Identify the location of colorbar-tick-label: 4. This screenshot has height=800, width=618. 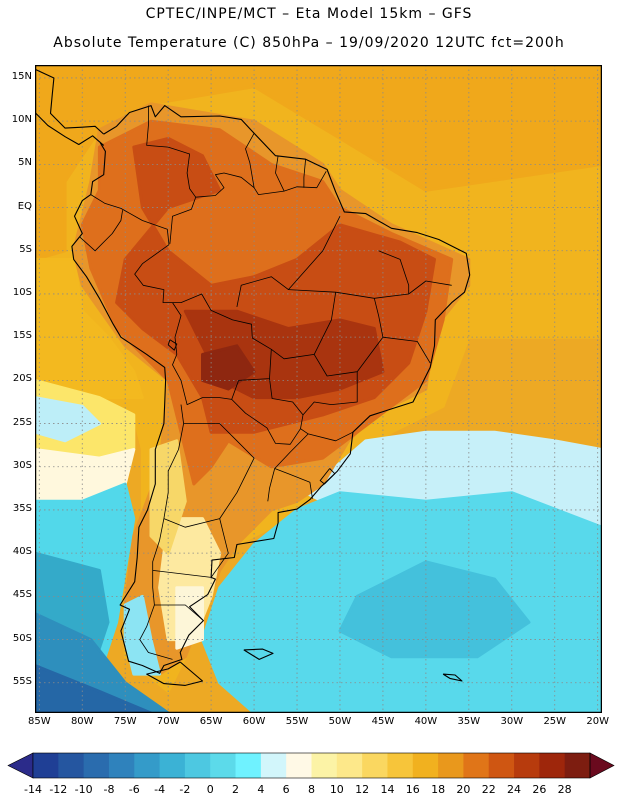
(261, 789).